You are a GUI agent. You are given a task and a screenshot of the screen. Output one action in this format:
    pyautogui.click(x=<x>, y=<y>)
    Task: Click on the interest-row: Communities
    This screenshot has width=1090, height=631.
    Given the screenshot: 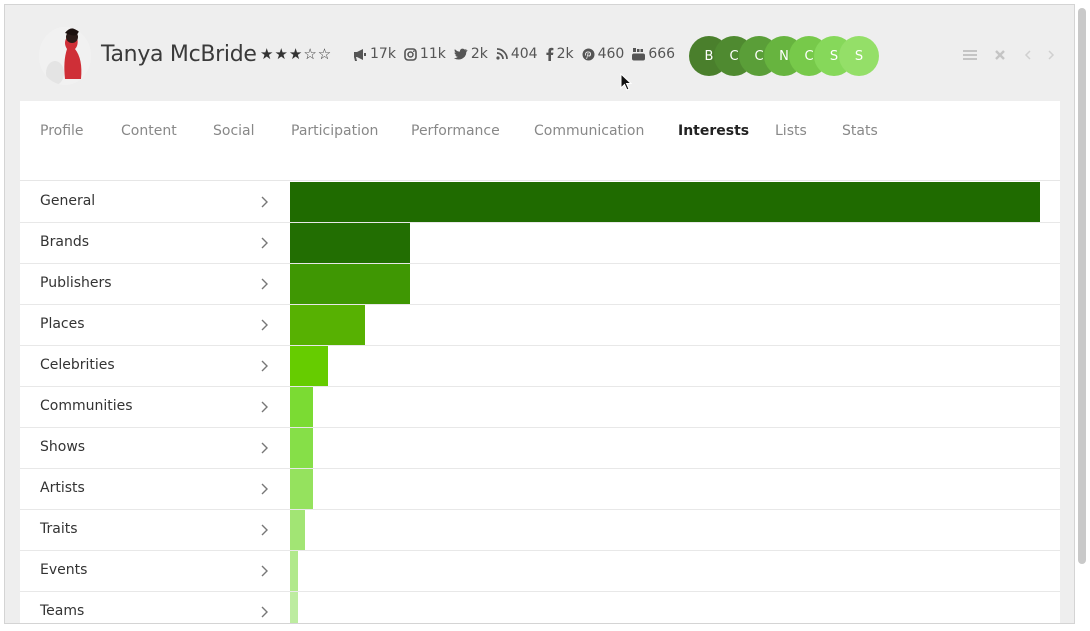 What is the action you would take?
    pyautogui.click(x=540, y=407)
    